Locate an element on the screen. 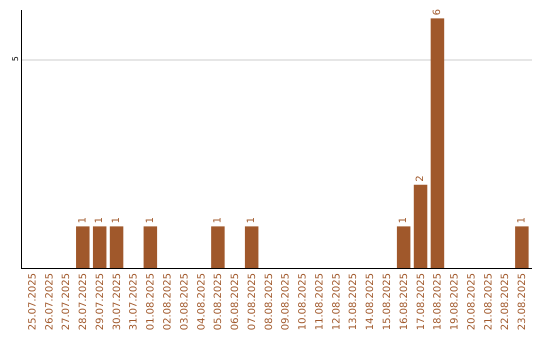 The image size is (540, 340). x-tick-label: 06.08.2025 is located at coordinates (236, 301).